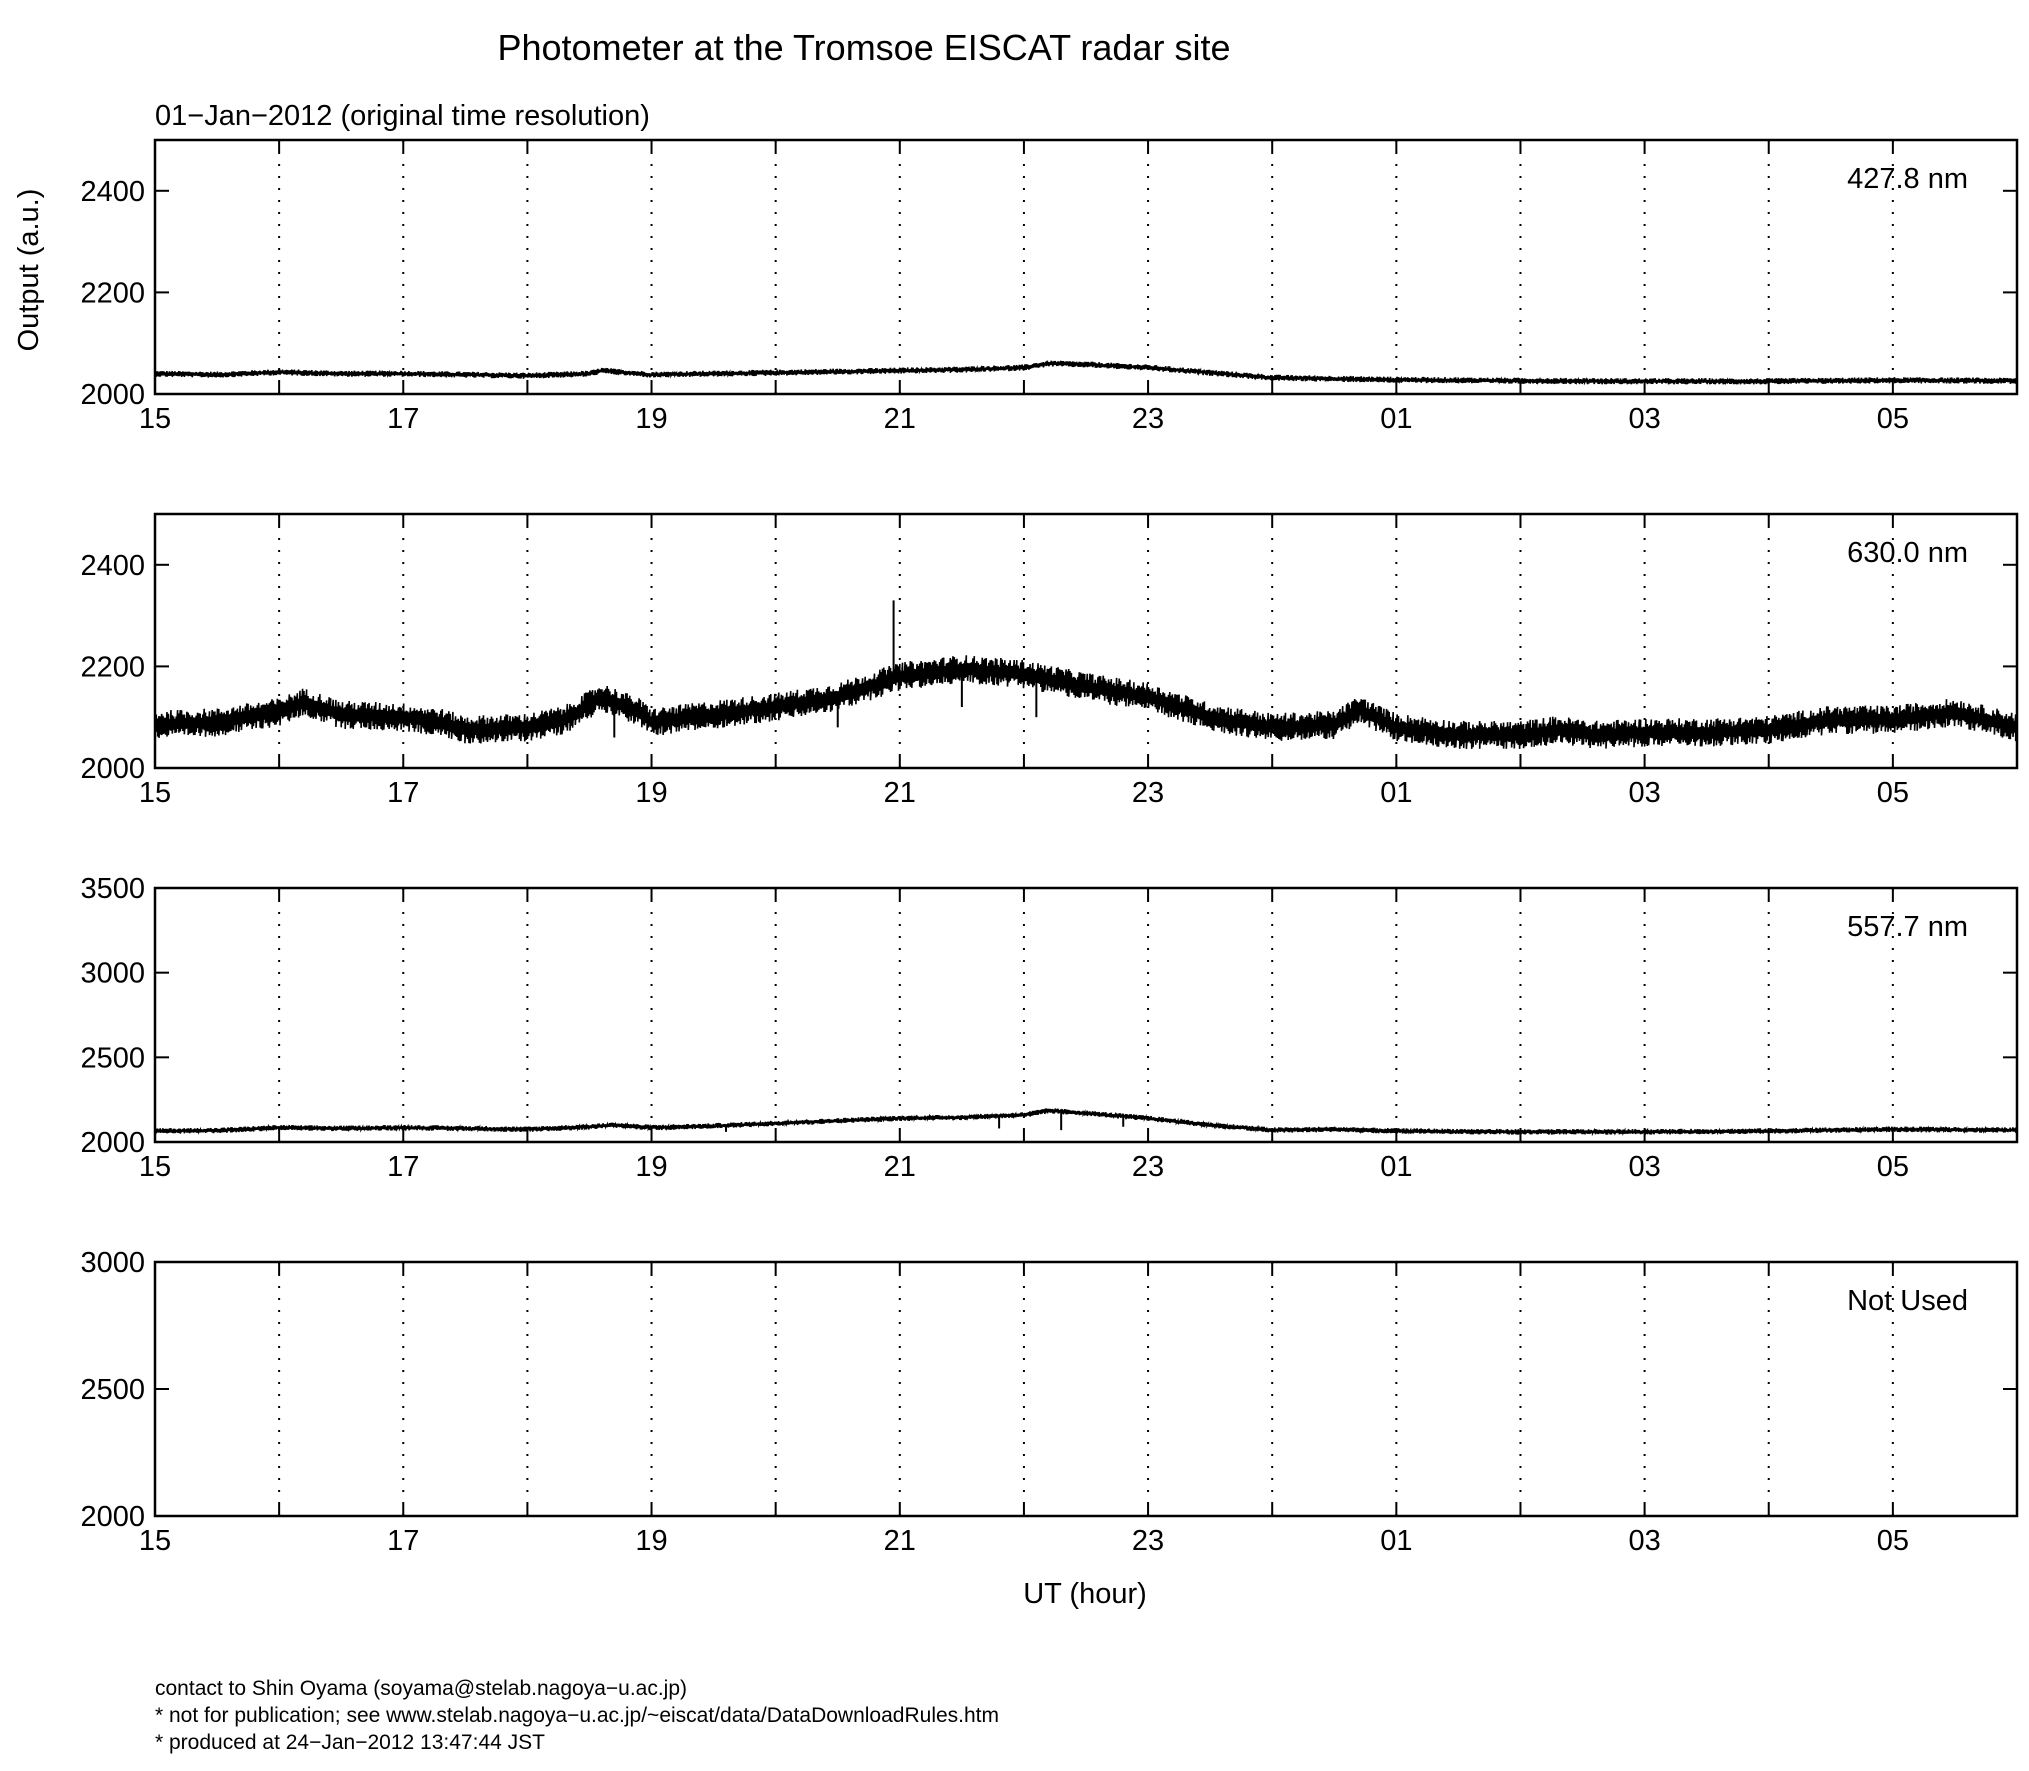  I want to click on y-axis-label: Output (a.u.), so click(29, 270).